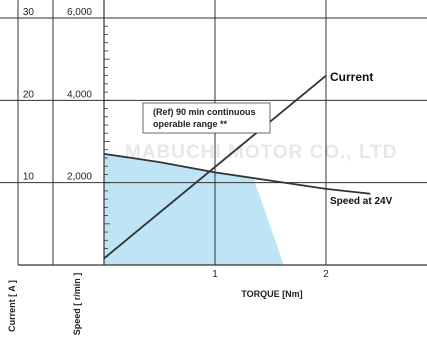  Describe the element at coordinates (271, 294) in the screenshot. I see `x-axis-title: TORQUE [Nm]` at that location.